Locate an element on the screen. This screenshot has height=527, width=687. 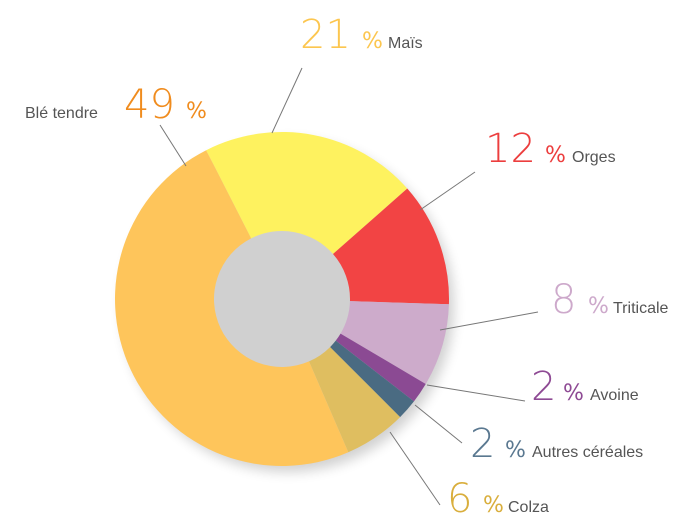
value-label: 21 is located at coordinates (325, 35).